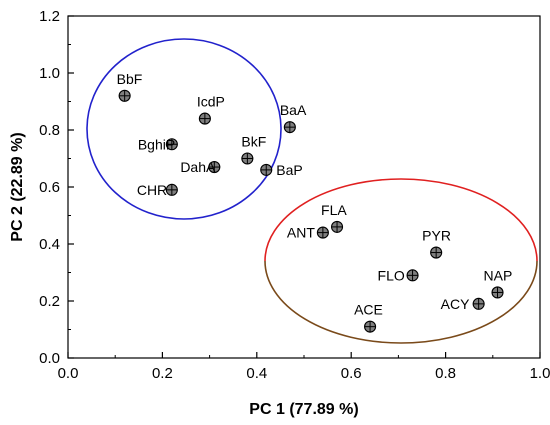 The width and height of the screenshot is (550, 425). I want to click on point-label: FLA, so click(334, 210).